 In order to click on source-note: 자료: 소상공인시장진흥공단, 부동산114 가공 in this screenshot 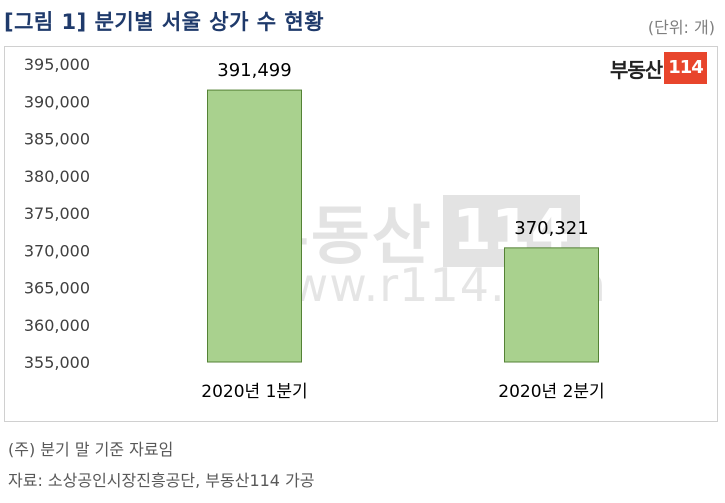, I will do `click(161, 480)`.